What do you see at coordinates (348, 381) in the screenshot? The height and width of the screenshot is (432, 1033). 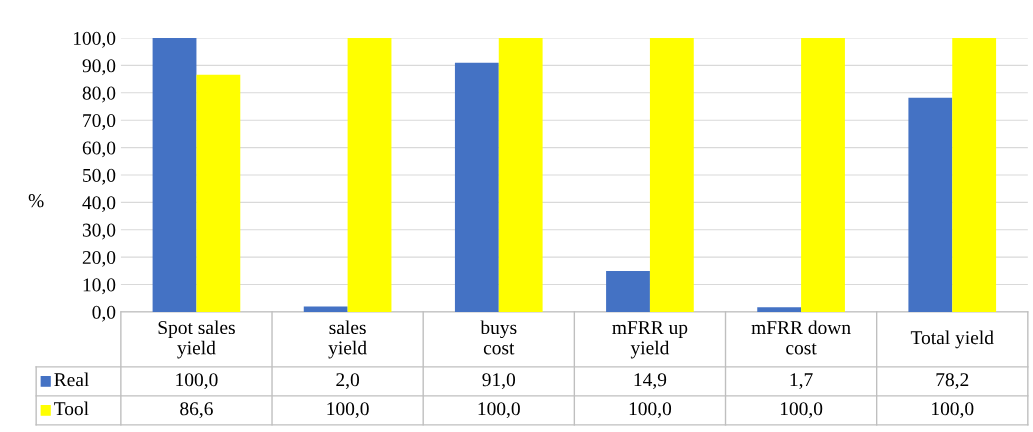 I see `data-label: 2,0` at bounding box center [348, 381].